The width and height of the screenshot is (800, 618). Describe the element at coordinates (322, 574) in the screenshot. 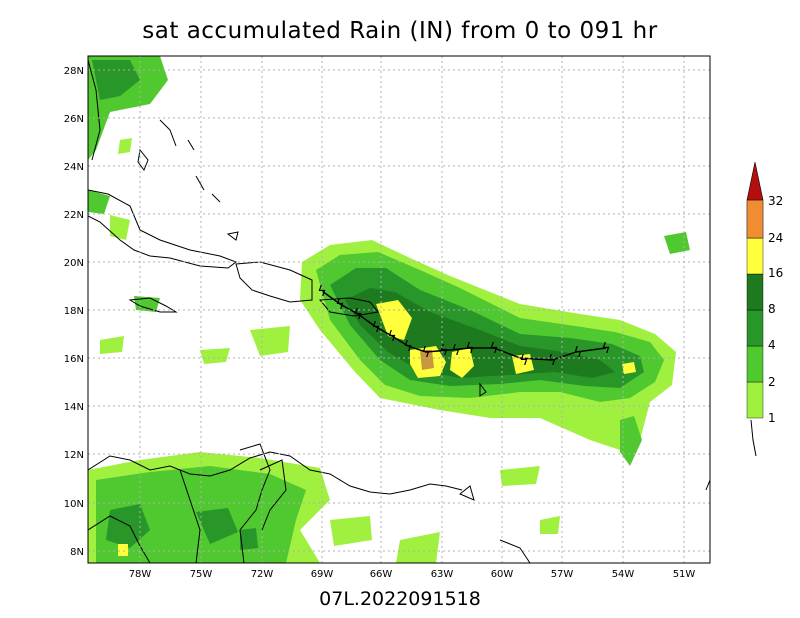

I see `lon-label: 69W` at that location.